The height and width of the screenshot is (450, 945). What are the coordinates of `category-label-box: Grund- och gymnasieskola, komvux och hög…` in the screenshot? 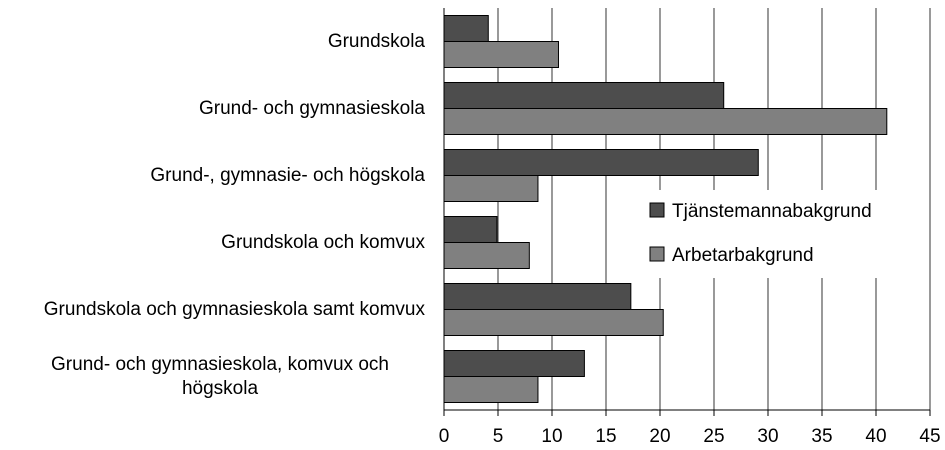 It's located at (212, 377).